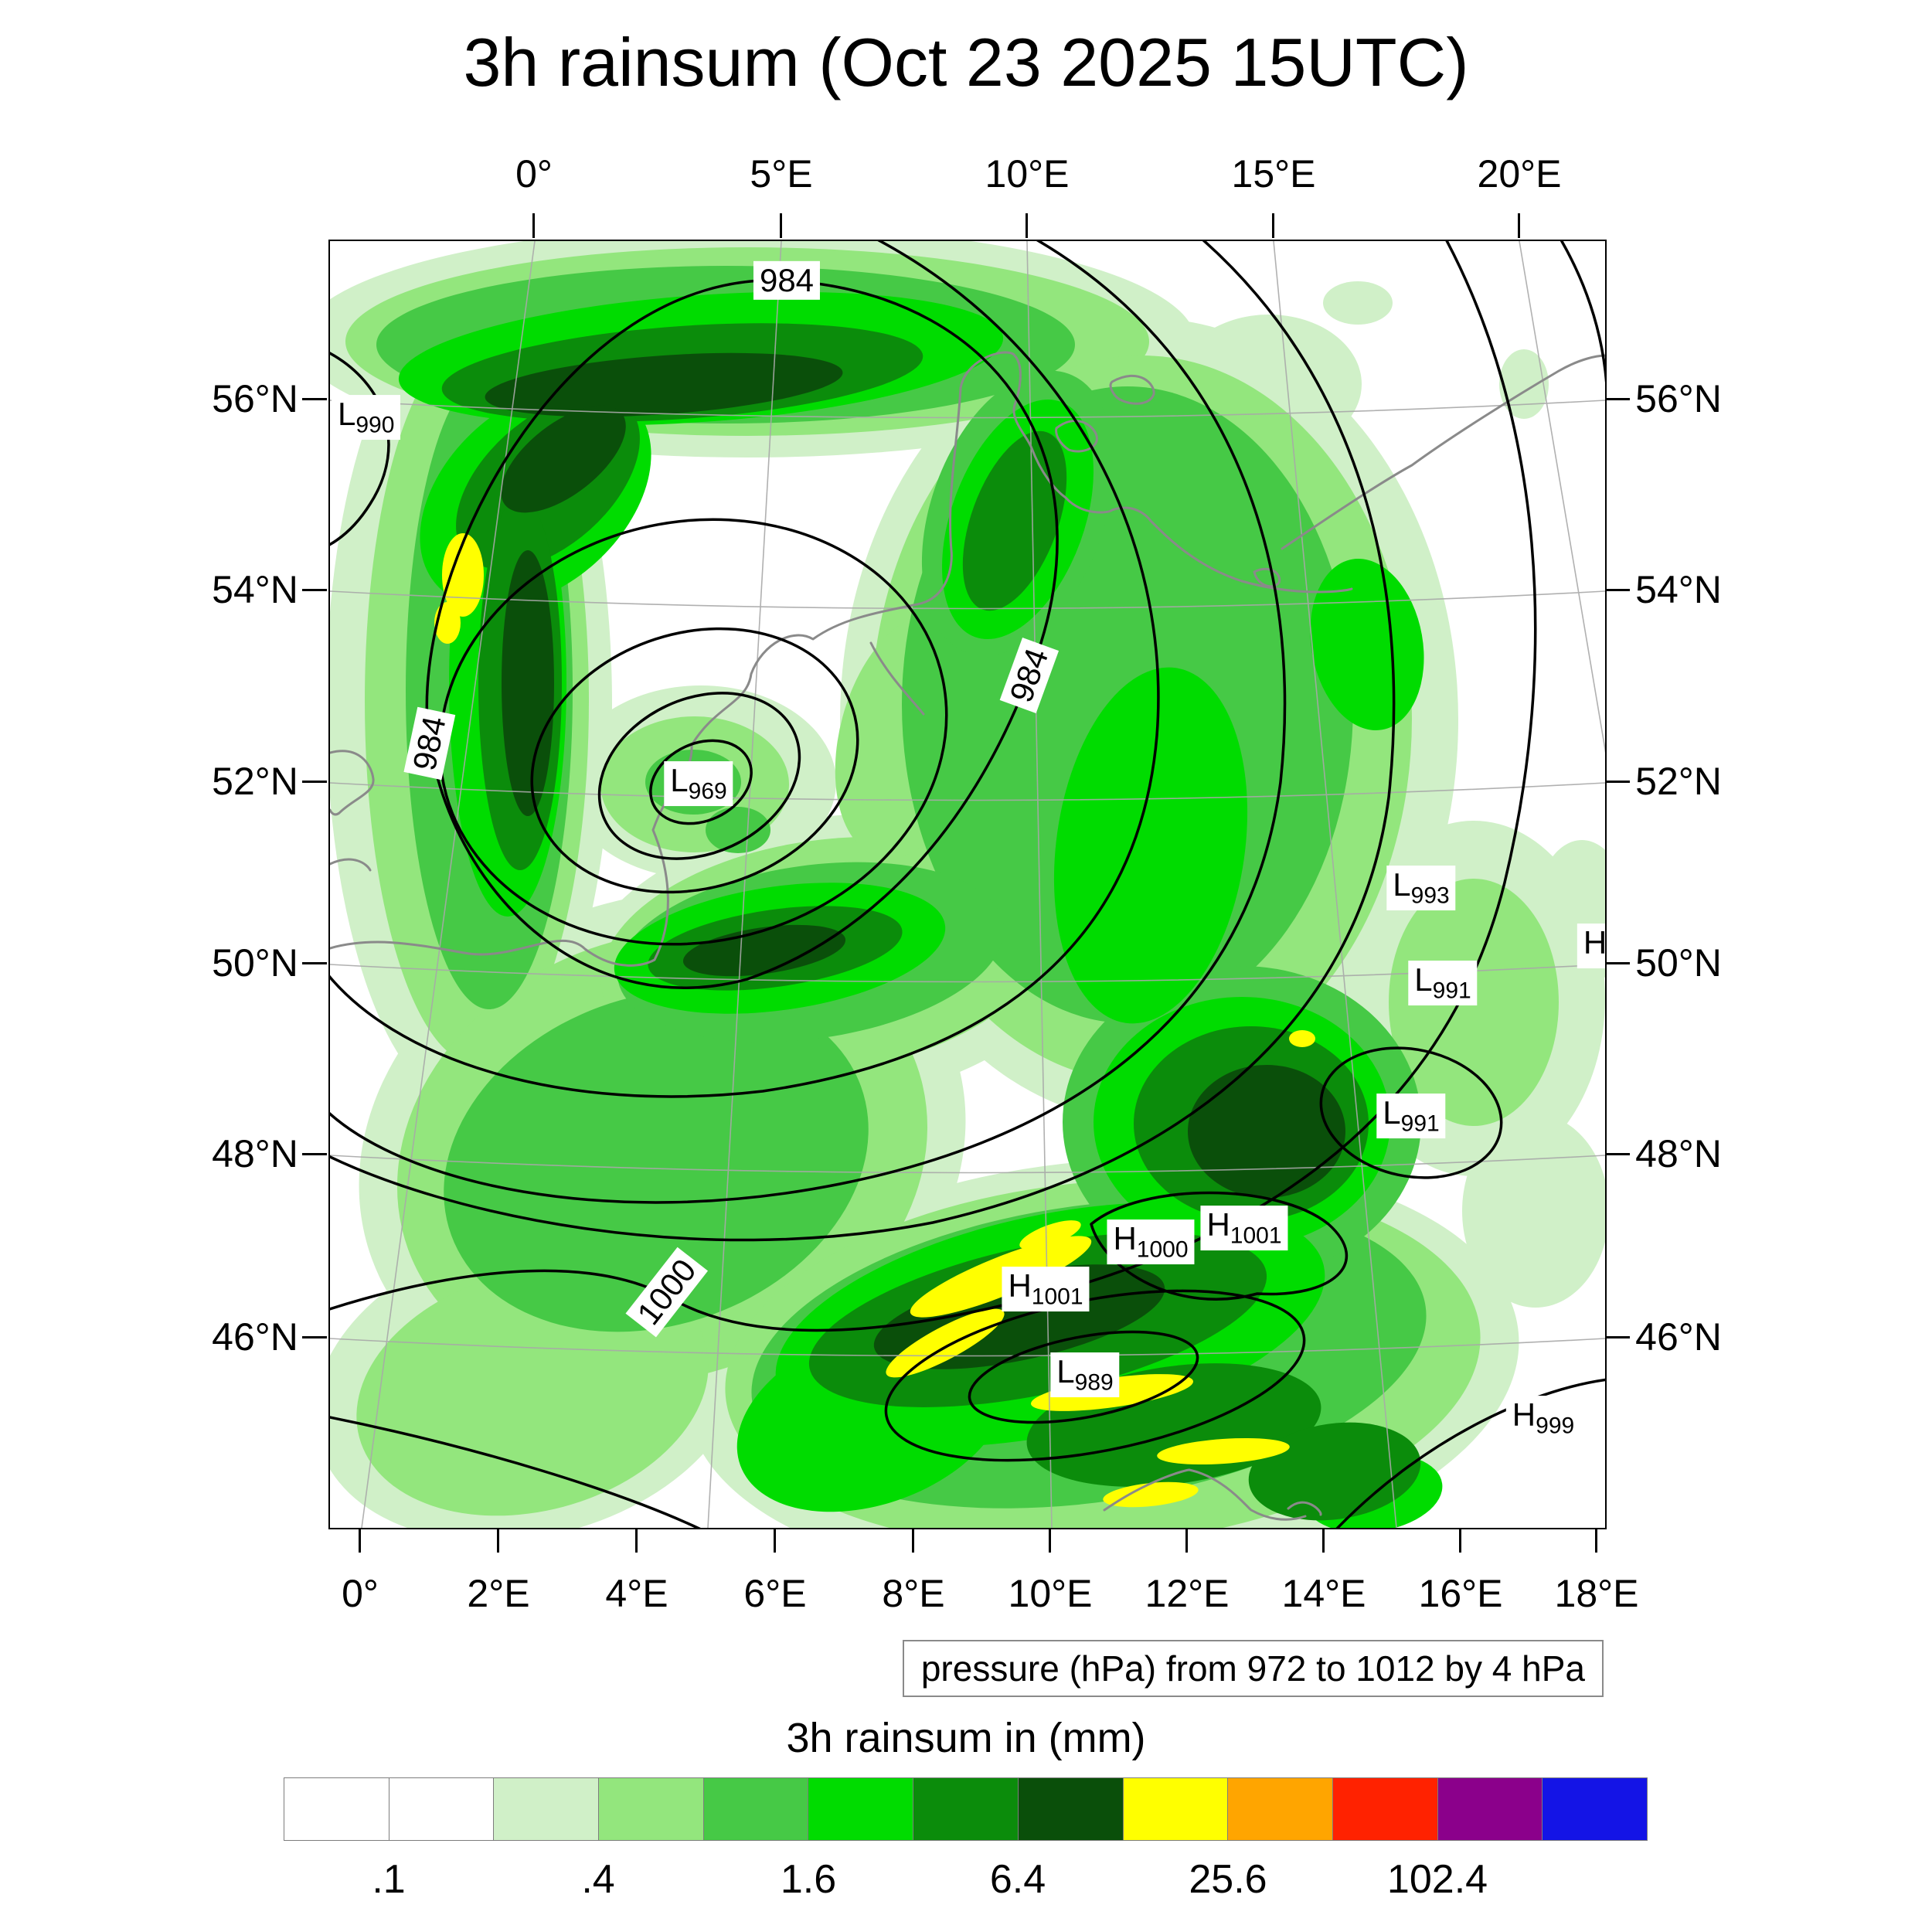  Describe the element at coordinates (1187, 1594) in the screenshot. I see `axis-label-bottom: 12°E` at that location.